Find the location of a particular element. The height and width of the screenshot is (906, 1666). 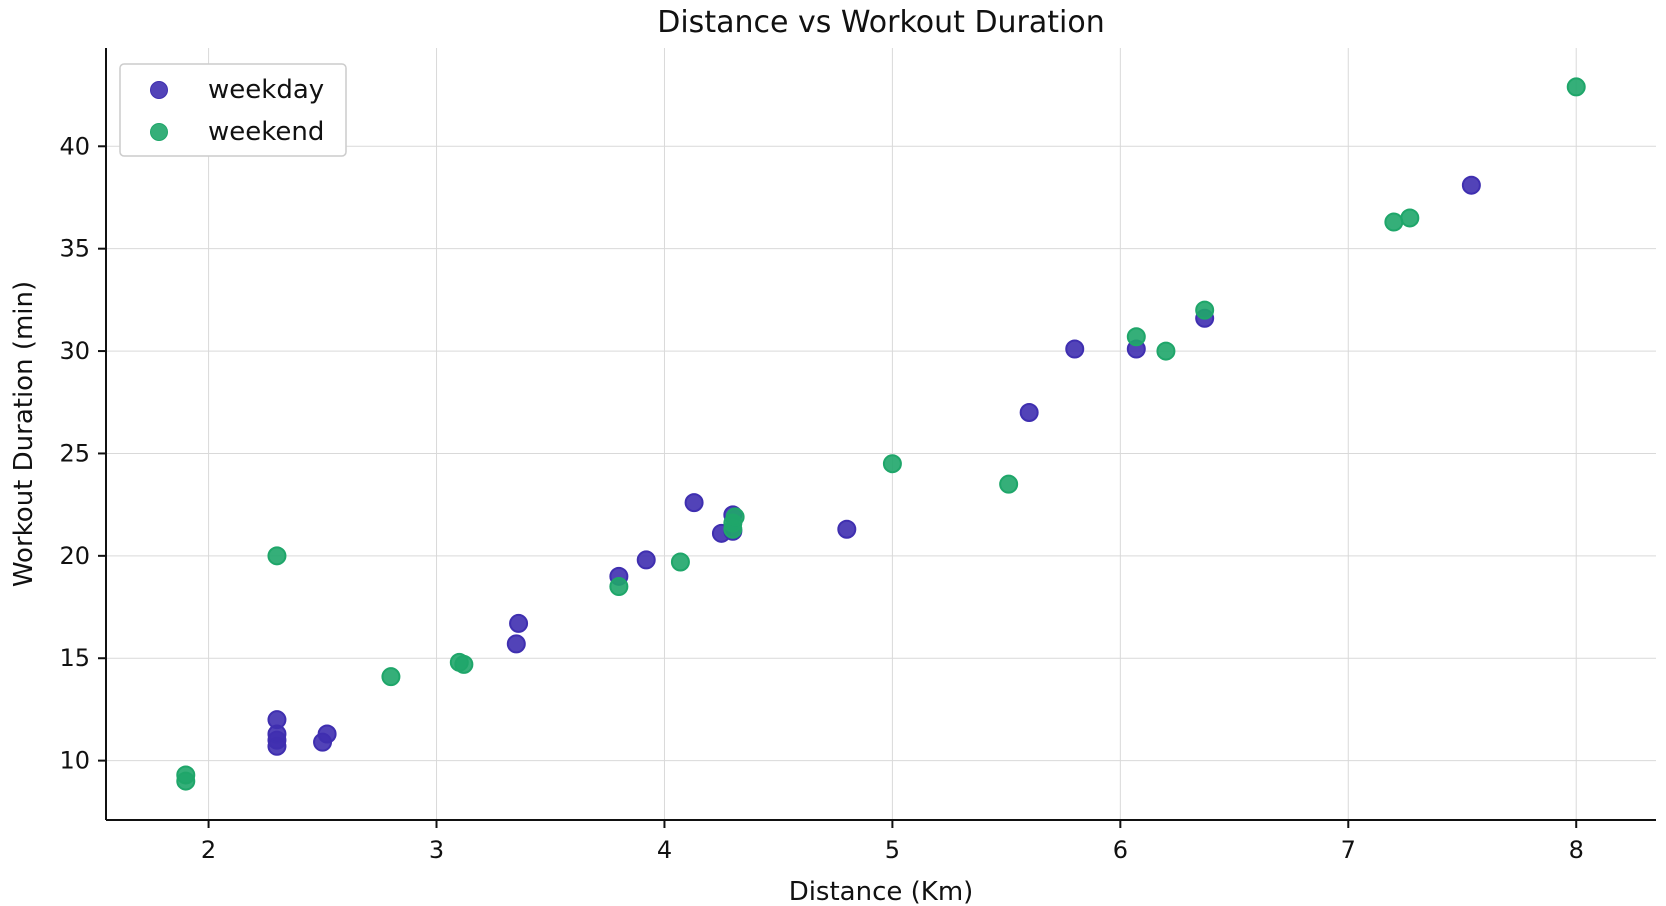

x-tick-label: 4 is located at coordinates (664, 850).